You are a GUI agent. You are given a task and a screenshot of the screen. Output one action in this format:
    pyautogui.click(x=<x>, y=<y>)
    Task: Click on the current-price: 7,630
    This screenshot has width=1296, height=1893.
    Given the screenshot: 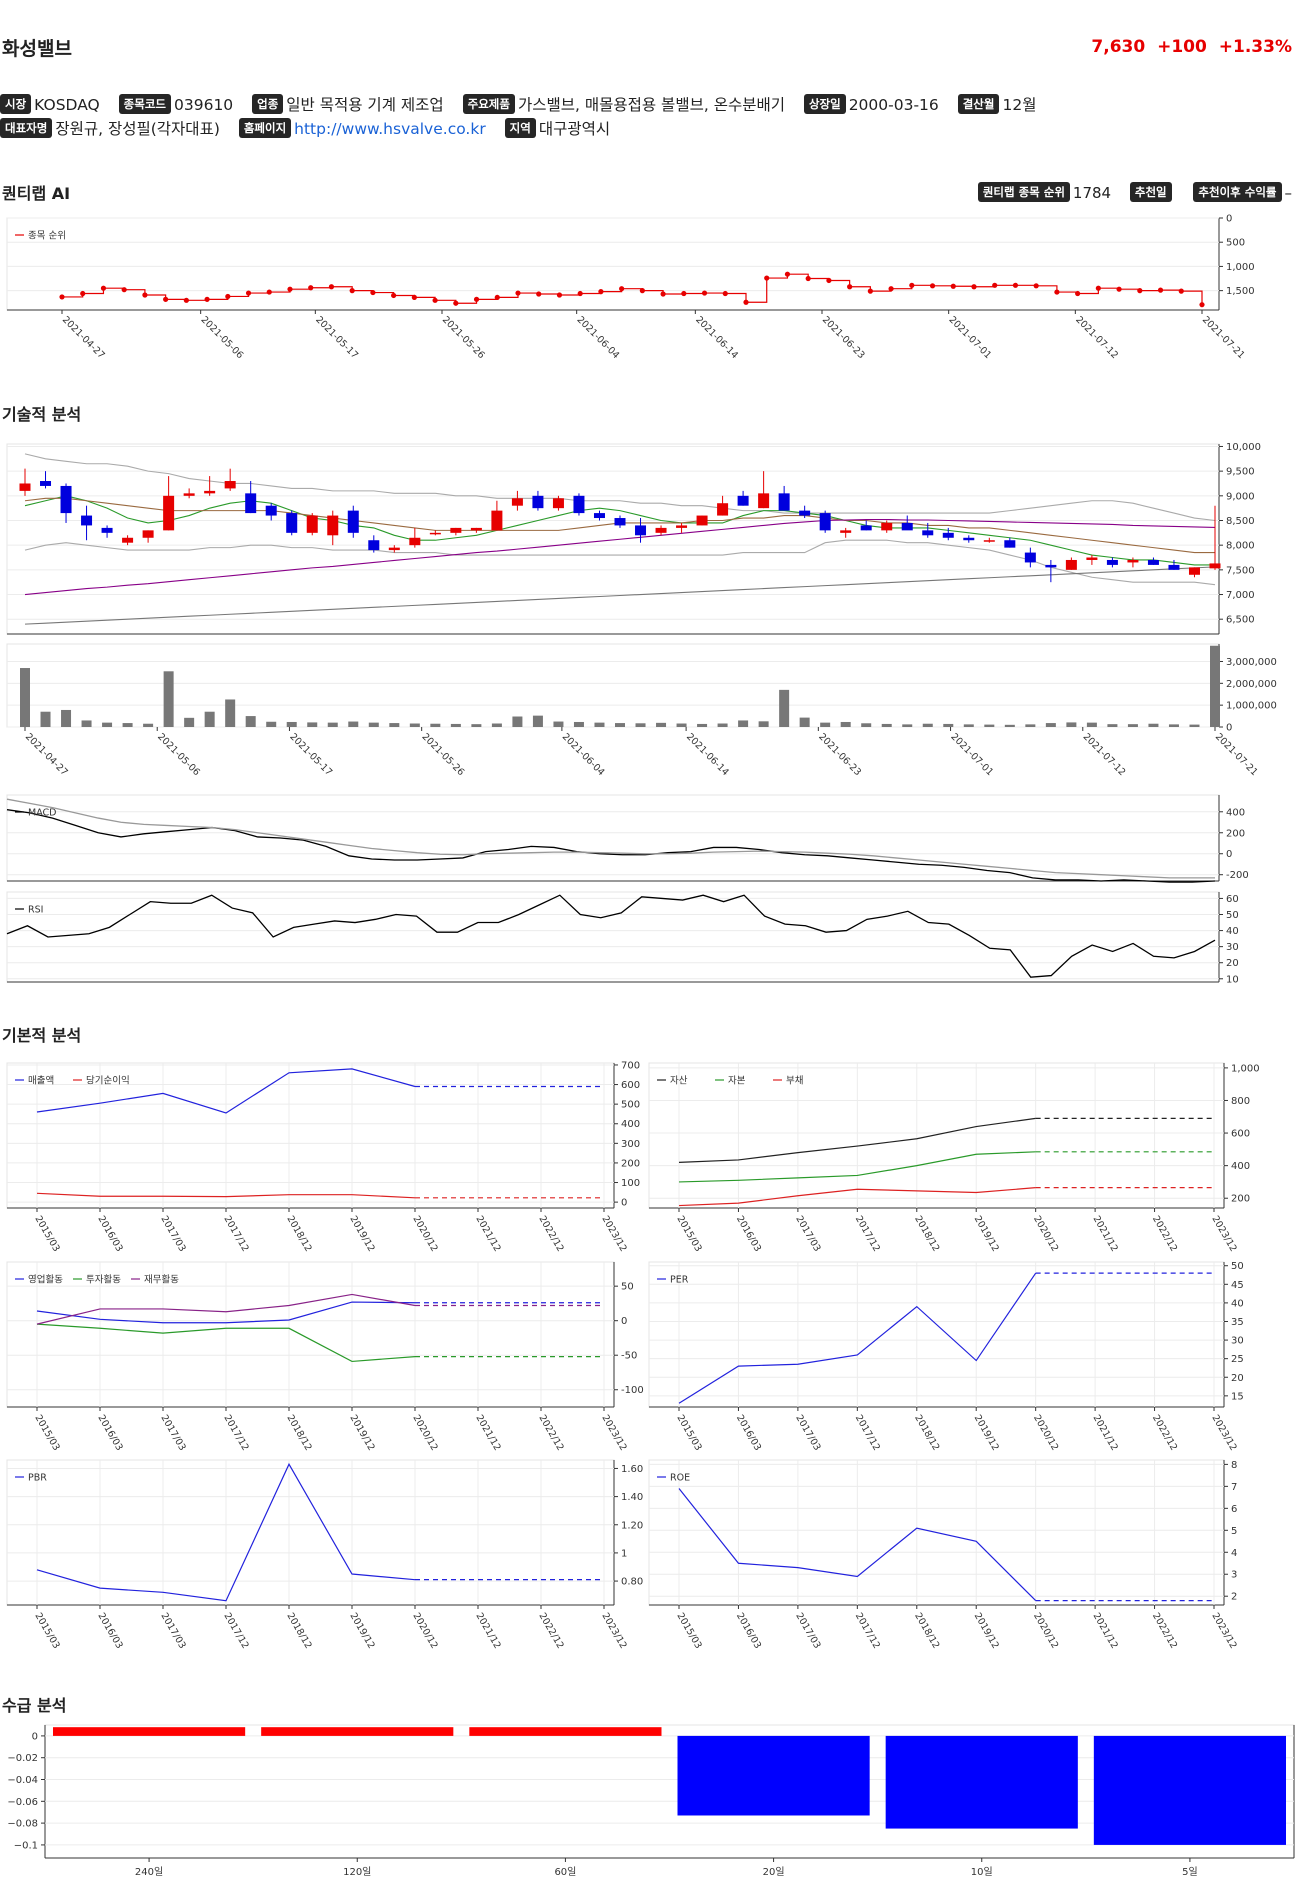 What is the action you would take?
    pyautogui.click(x=1118, y=47)
    